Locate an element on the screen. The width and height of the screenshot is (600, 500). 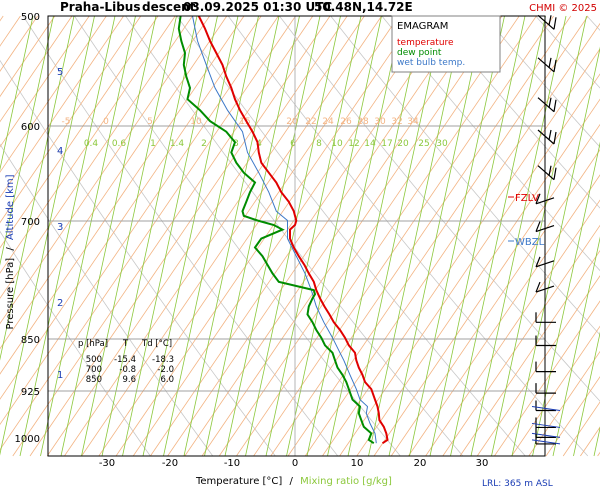
table-header-p: p [hPa] is located at coordinates (93, 344).